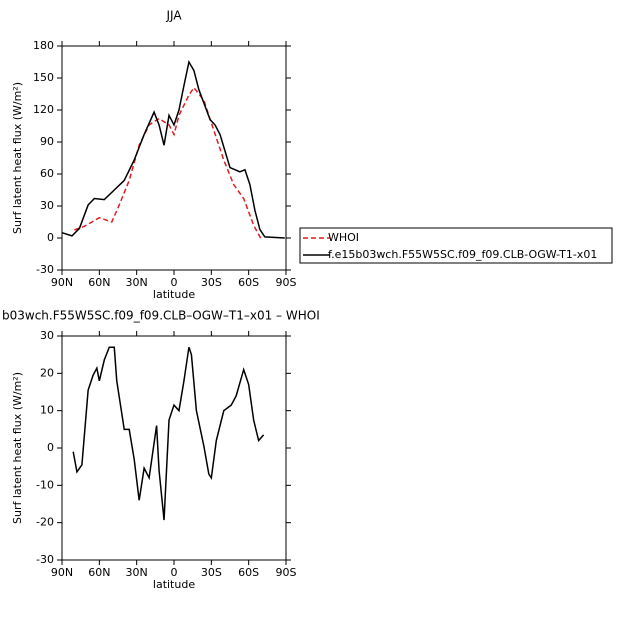  I want to click on legend-box, so click(456, 245).